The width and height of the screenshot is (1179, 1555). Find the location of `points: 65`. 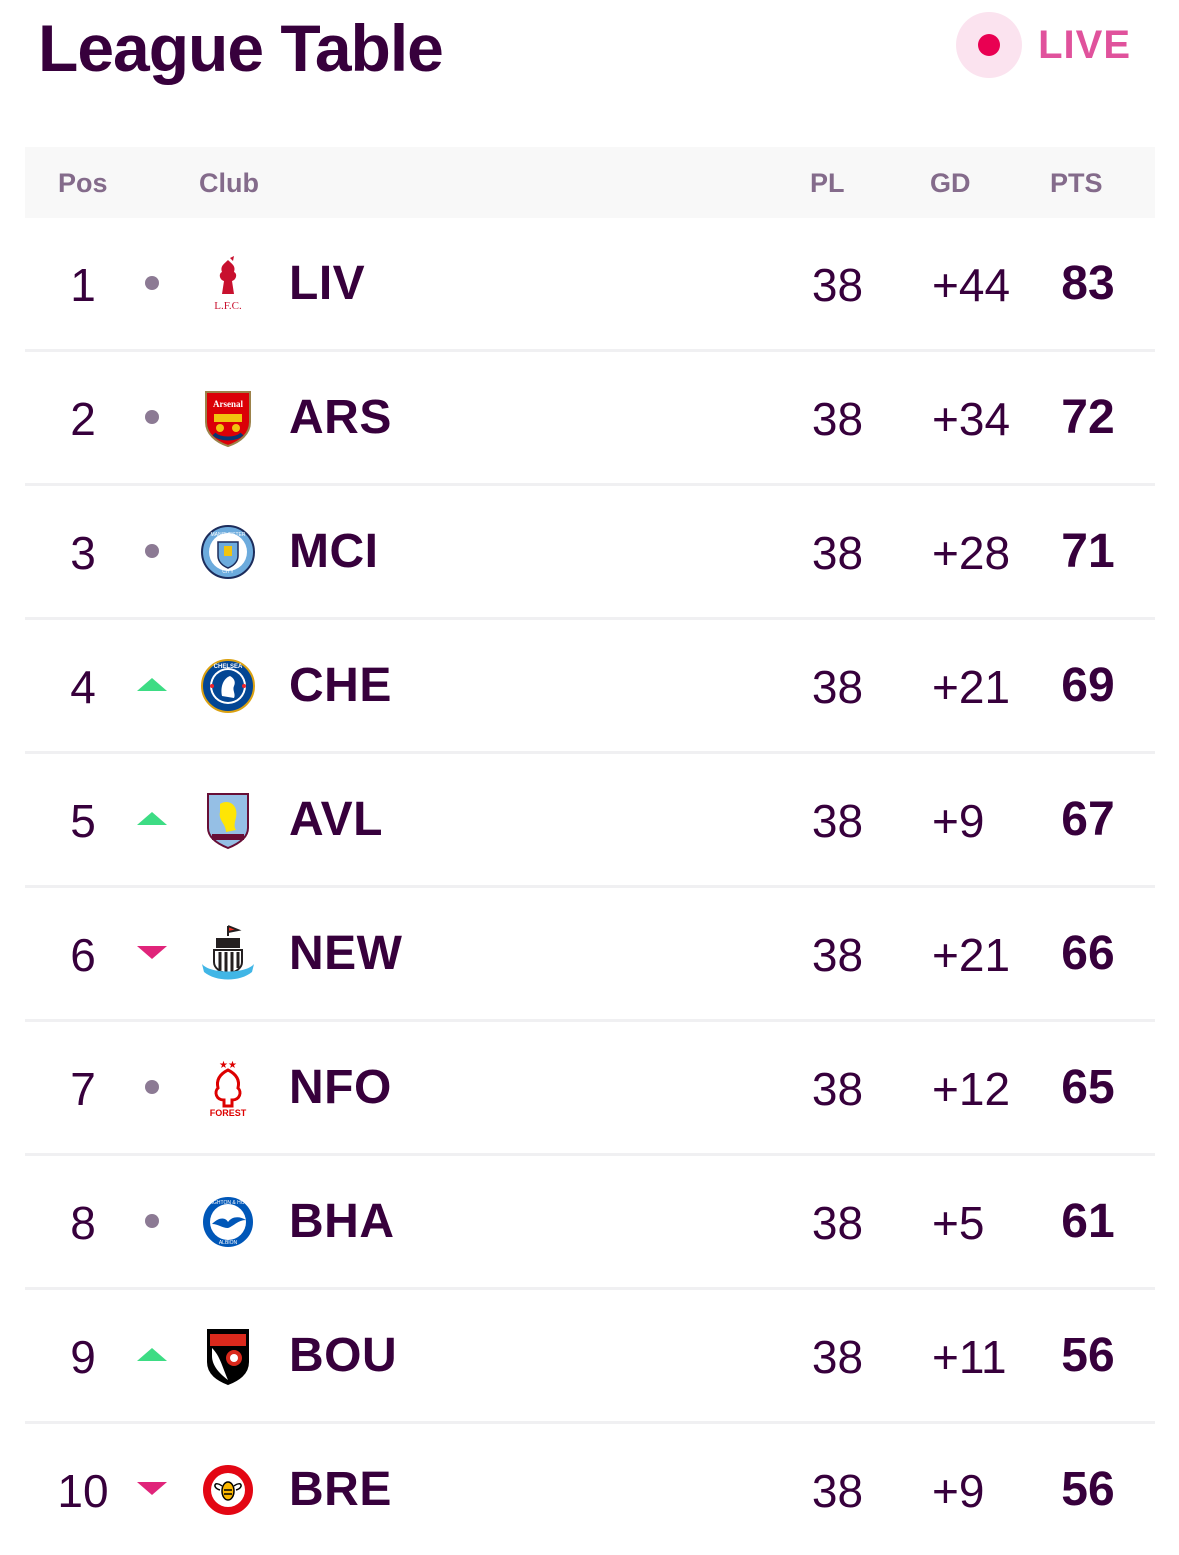

points: 65 is located at coordinates (1088, 1087).